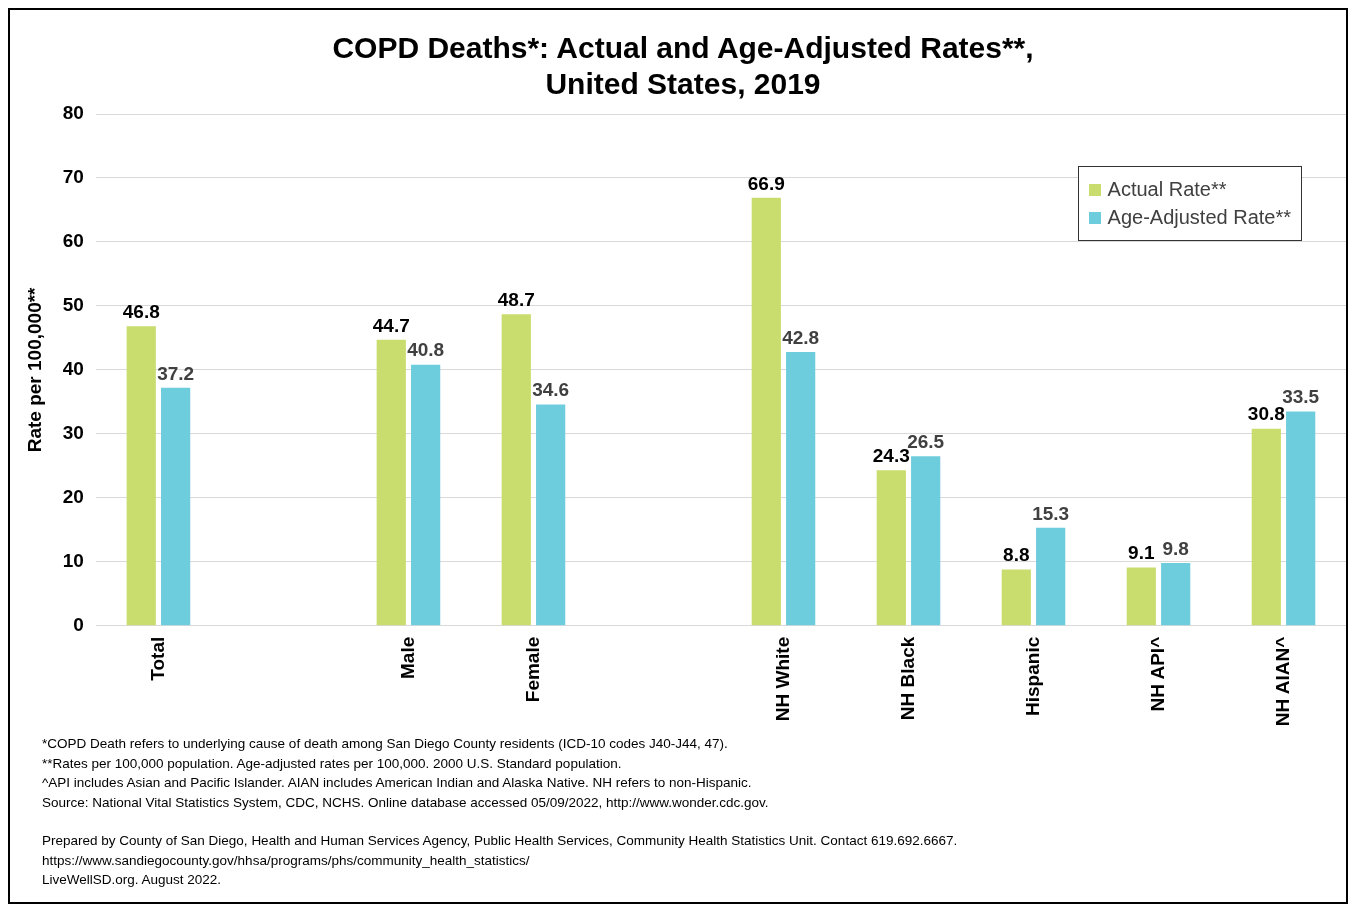  I want to click on x-tick-label: NH AIAN^, so click(1282, 681).